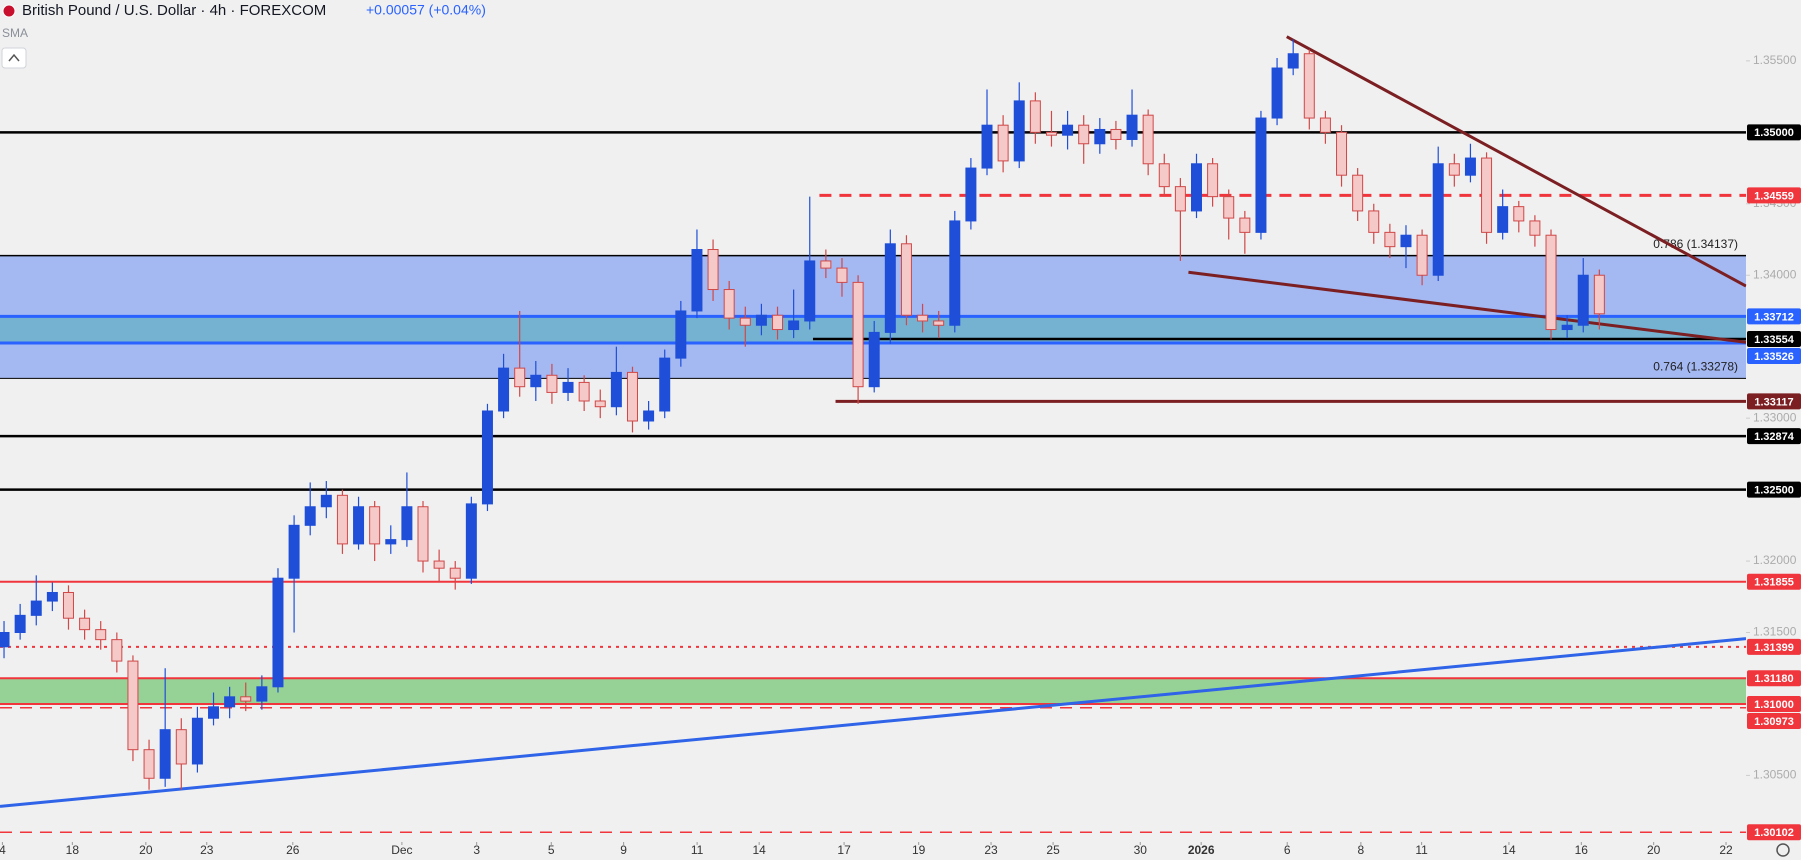 The width and height of the screenshot is (1801, 860). Describe the element at coordinates (1783, 850) in the screenshot. I see `settings-button` at that location.